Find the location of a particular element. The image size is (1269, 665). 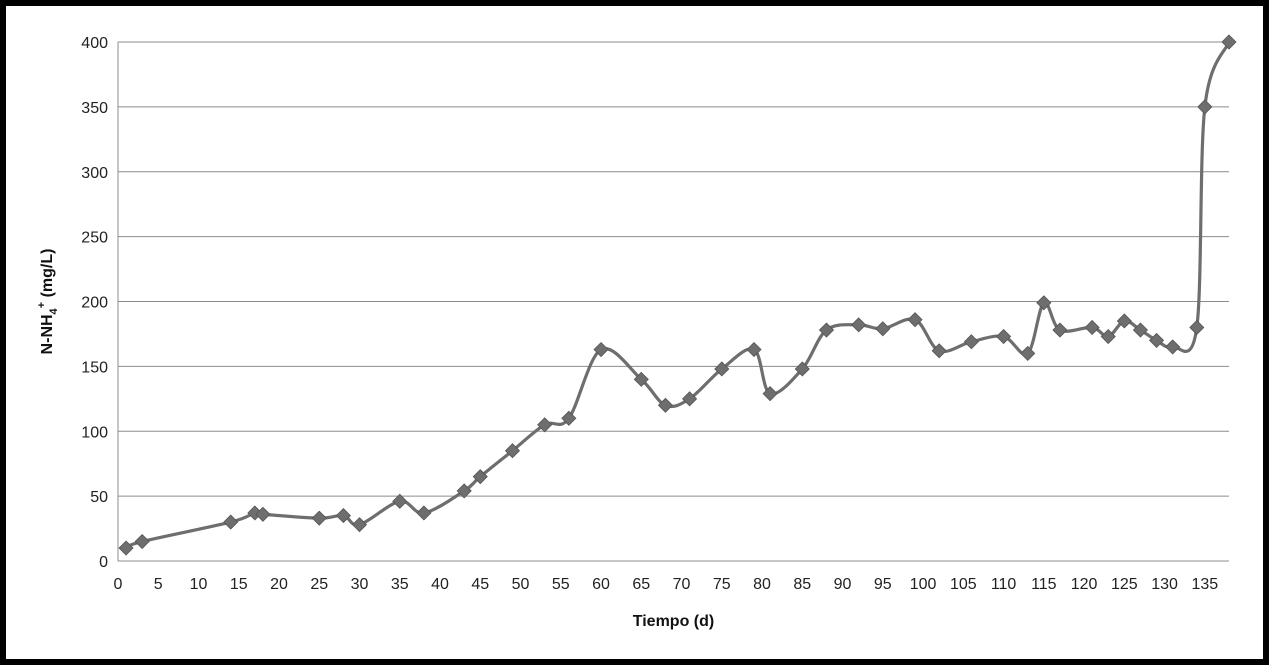

y-tick-labels: 0 50 100 150 200 250 300 350 400 is located at coordinates (94, 303).